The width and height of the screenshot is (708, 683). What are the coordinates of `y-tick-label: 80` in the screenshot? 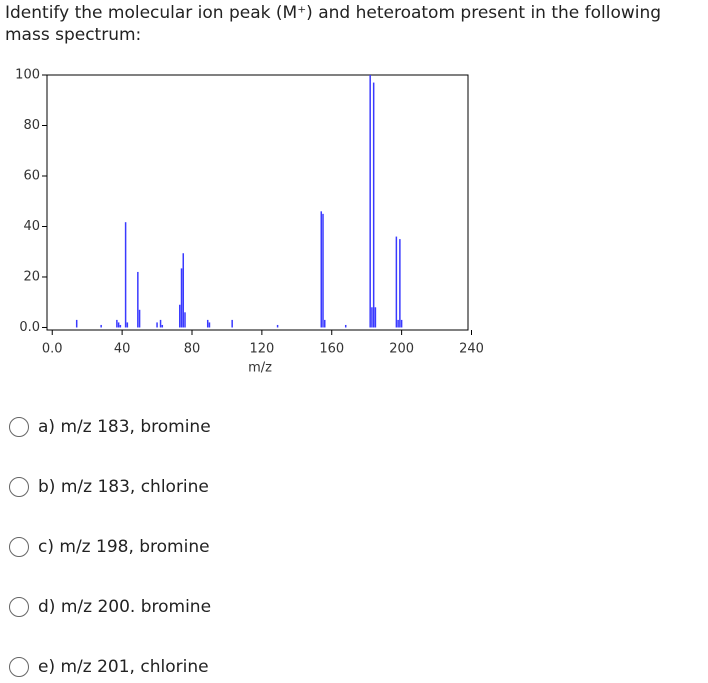 It's located at (31, 125).